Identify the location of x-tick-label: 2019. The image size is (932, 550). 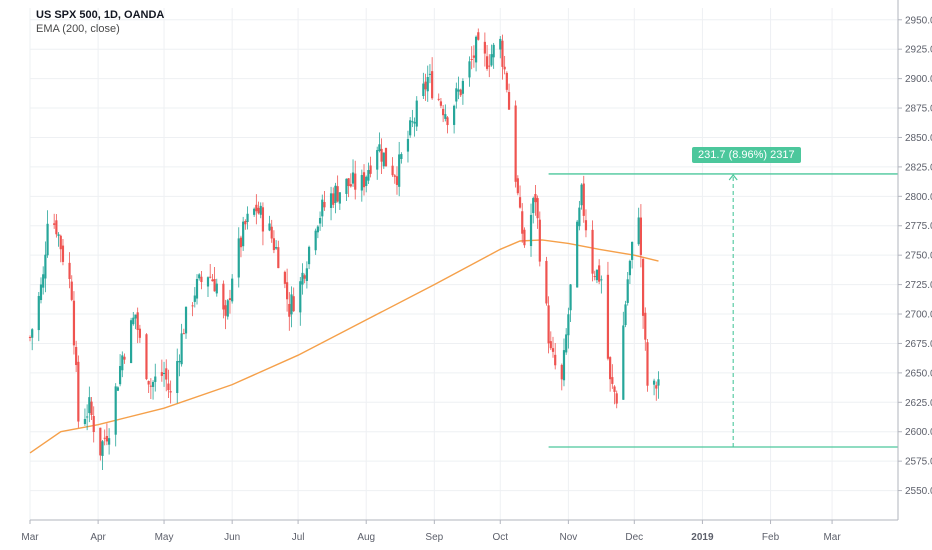
(702, 537).